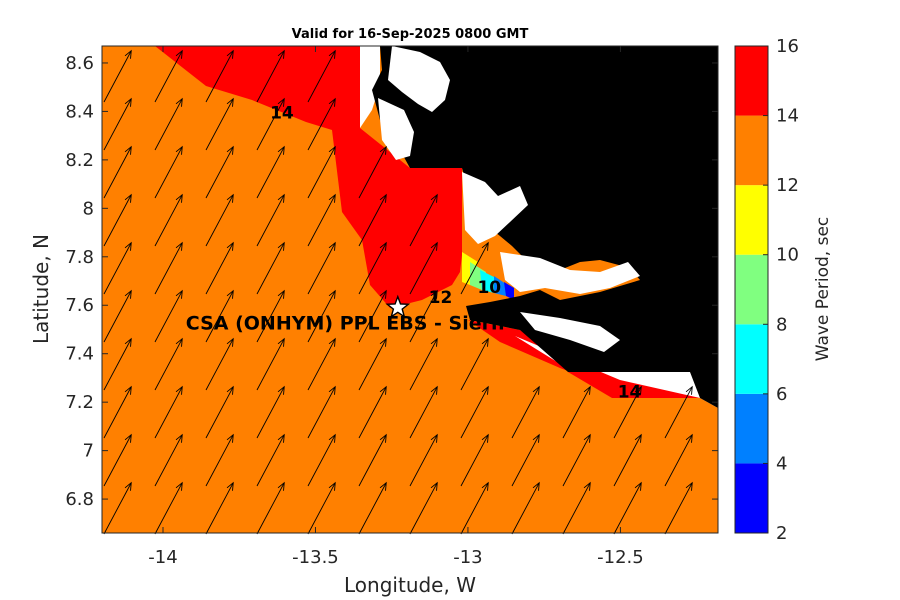 The image size is (900, 600). I want to click on colorbar-tick-label: 6, so click(781, 394).